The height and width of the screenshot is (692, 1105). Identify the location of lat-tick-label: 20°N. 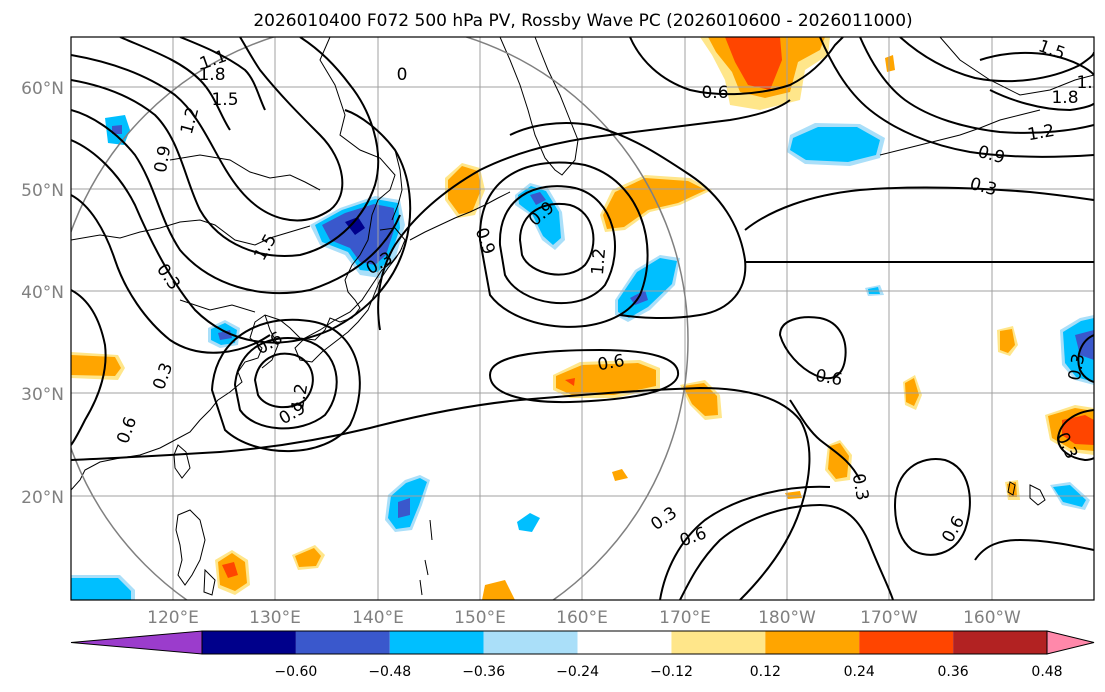
(42, 498).